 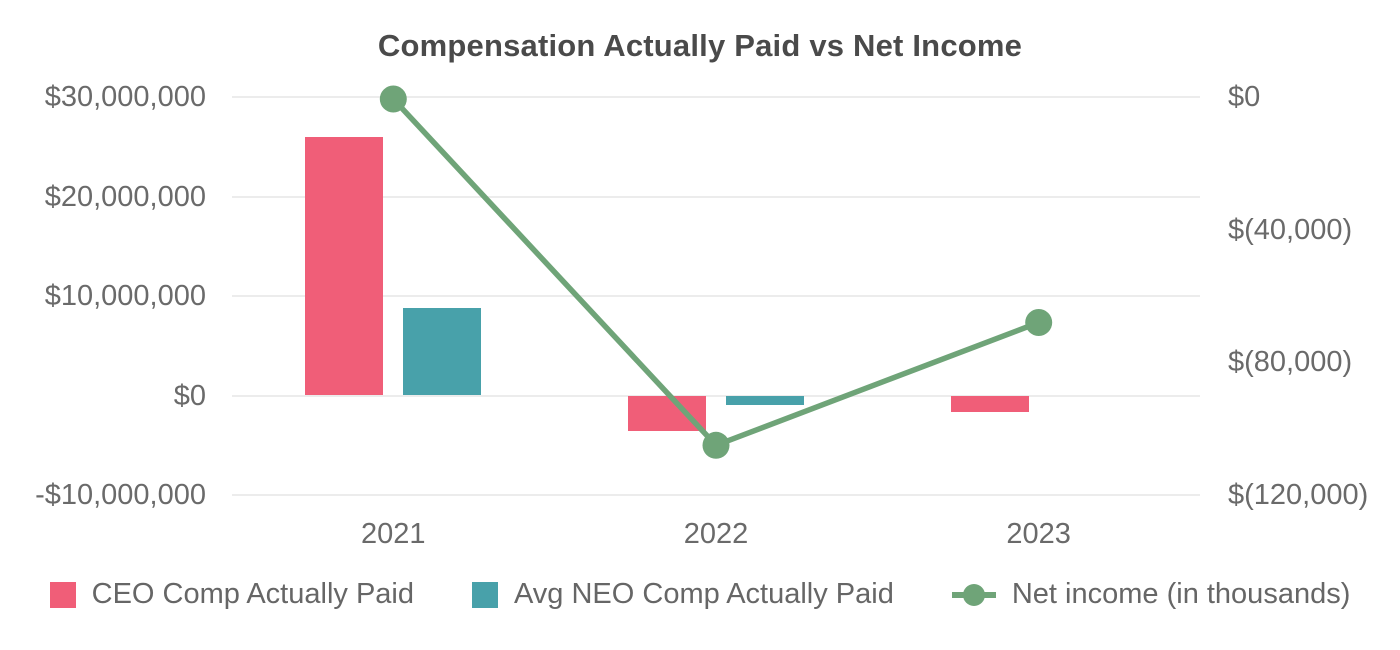 I want to click on left-axis-tick-label: $0, so click(x=189, y=395).